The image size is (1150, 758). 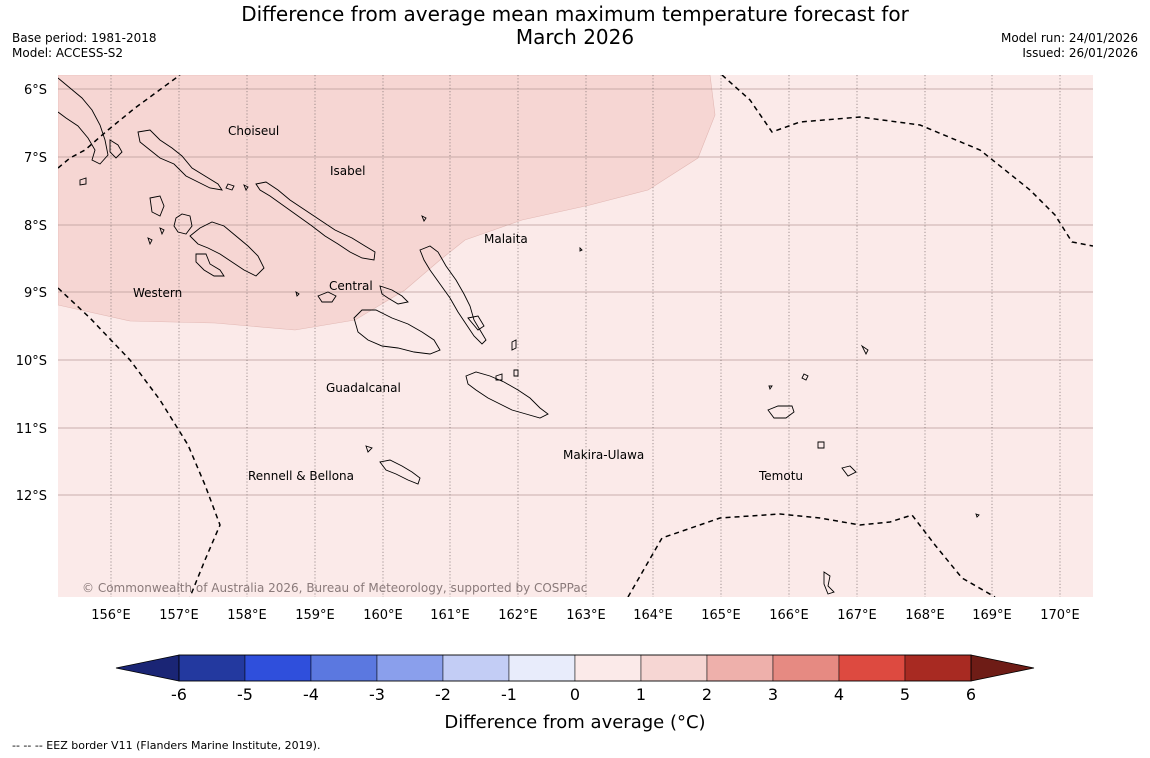 I want to click on colorbar-tick: 3, so click(x=773, y=694).